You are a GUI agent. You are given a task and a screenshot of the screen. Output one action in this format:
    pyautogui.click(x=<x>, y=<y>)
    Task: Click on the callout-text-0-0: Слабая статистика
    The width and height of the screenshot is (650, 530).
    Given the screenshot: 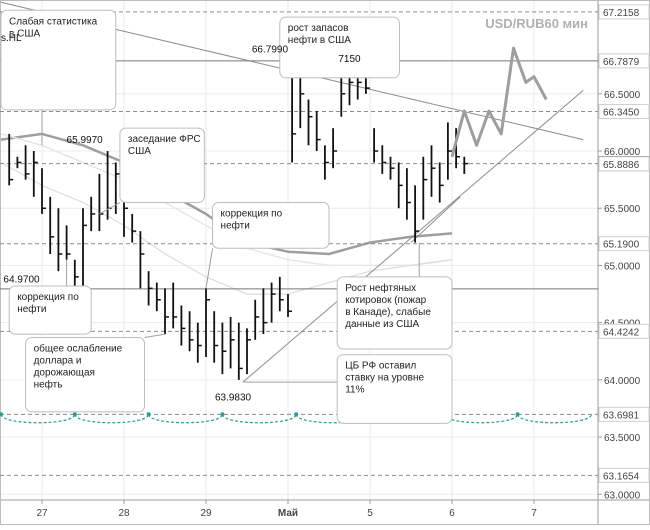 What is the action you would take?
    pyautogui.click(x=53, y=21)
    